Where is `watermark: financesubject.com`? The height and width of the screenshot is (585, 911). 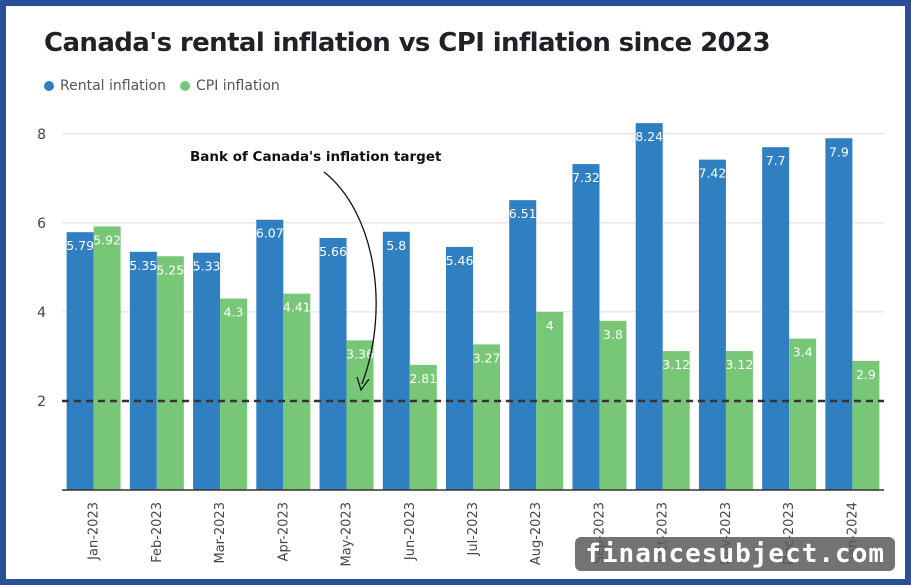 watermark: financesubject.com is located at coordinates (735, 554).